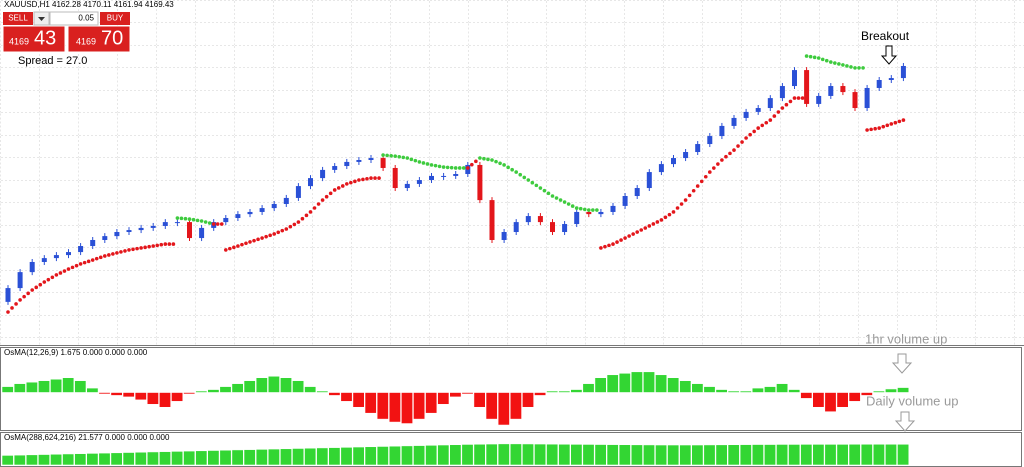 This screenshot has height=467, width=1024. Describe the element at coordinates (41, 19) in the screenshot. I see `dropdown-arrow` at that location.